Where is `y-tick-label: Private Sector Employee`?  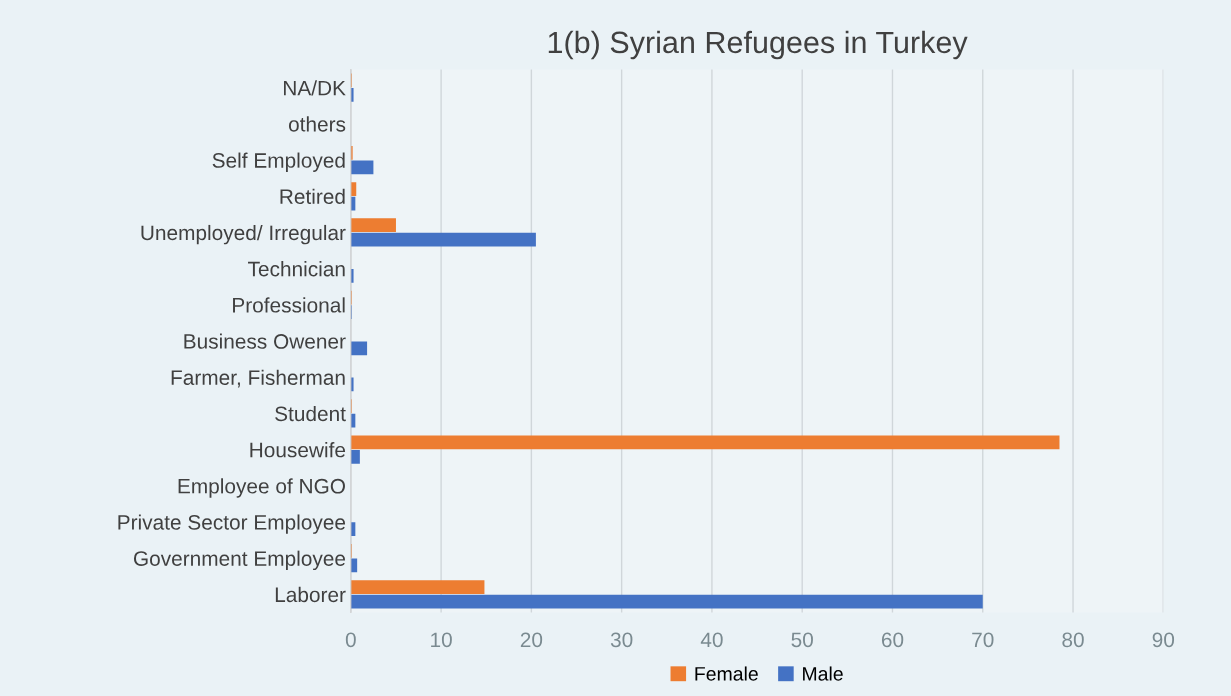
y-tick-label: Private Sector Employee is located at coordinates (232, 524).